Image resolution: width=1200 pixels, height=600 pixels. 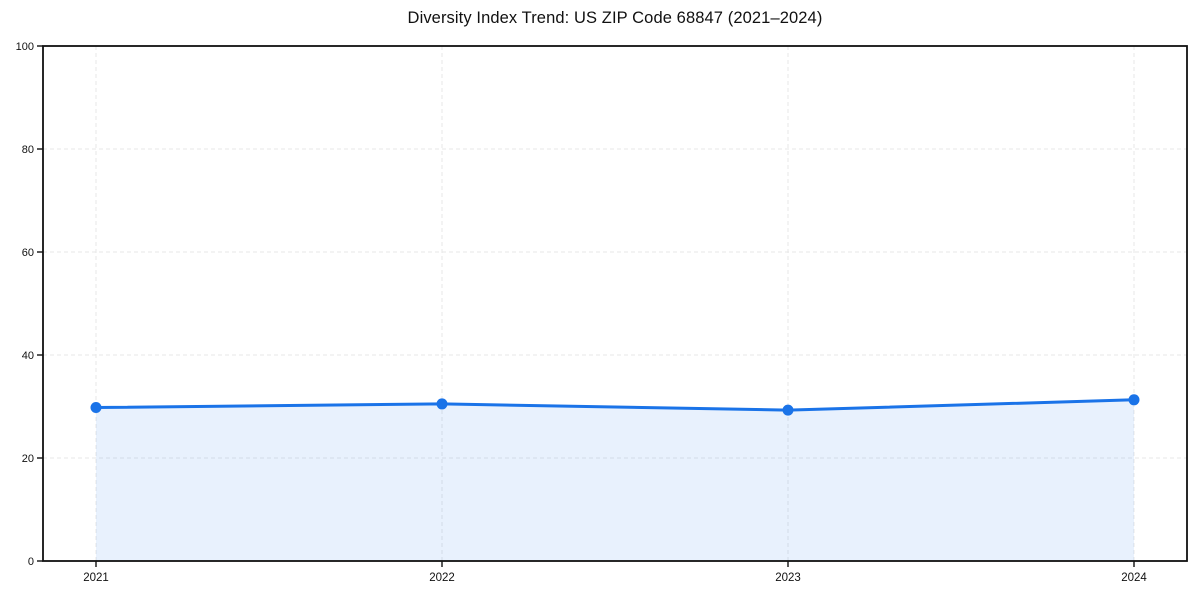 I want to click on y-tick-label: 0, so click(x=31, y=562).